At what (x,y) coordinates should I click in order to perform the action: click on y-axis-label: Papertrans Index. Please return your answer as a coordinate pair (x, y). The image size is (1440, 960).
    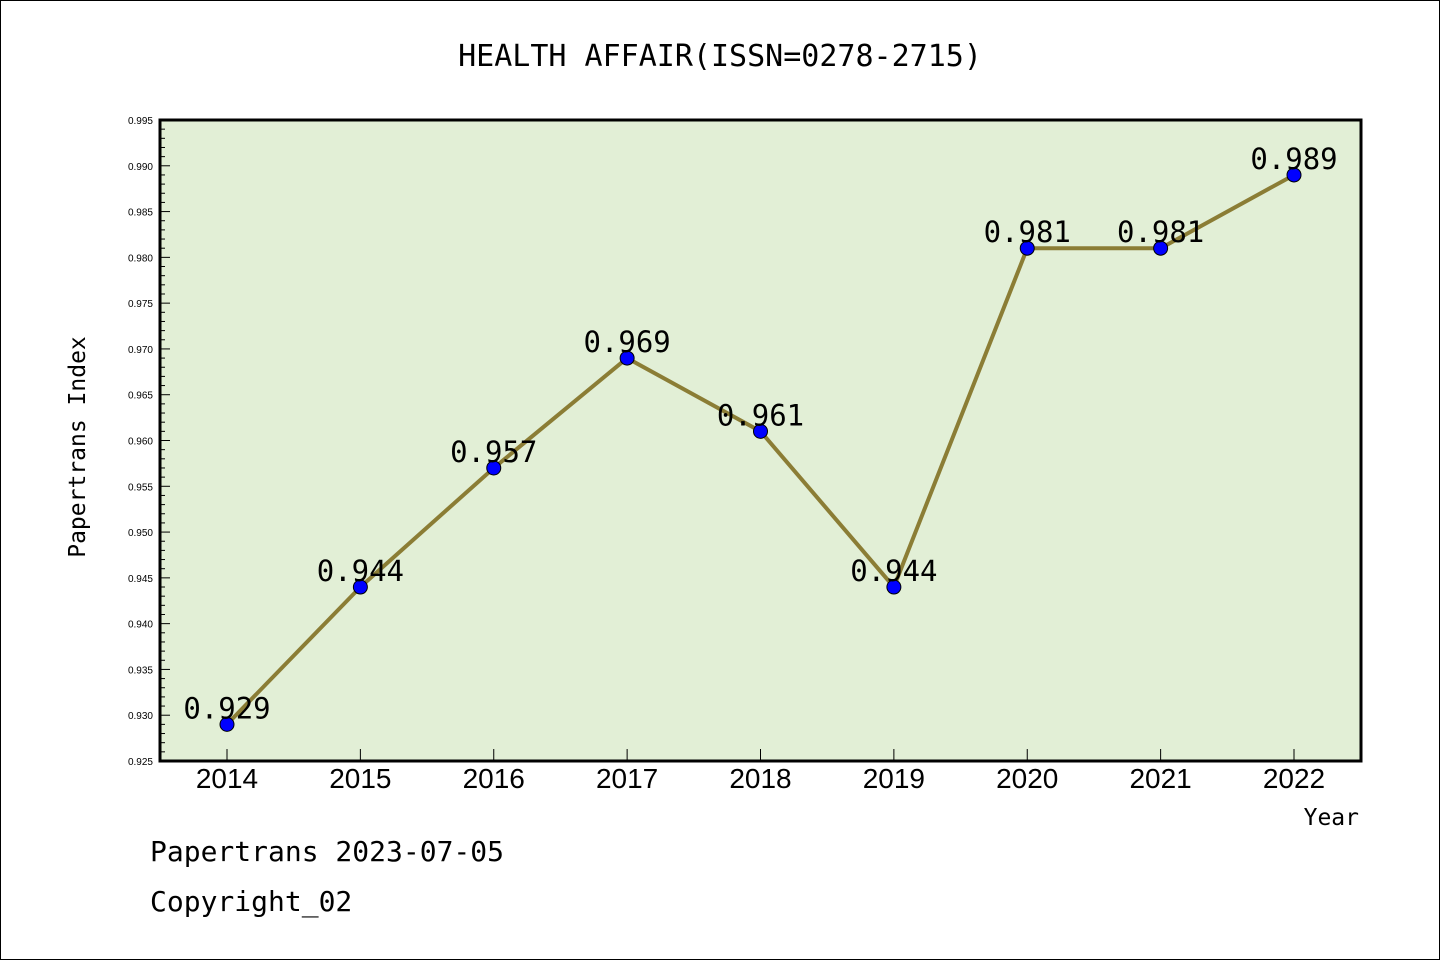
    Looking at the image, I should click on (78, 447).